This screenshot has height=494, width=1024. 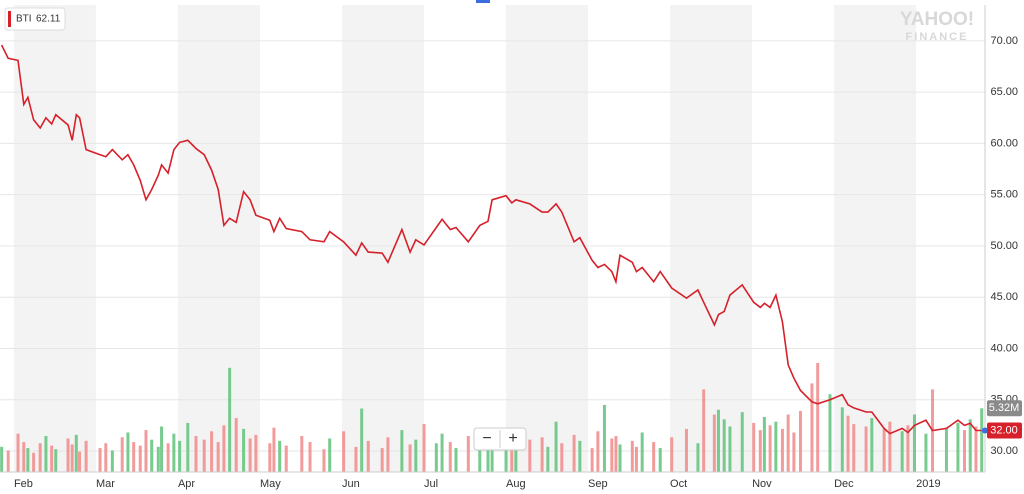 I want to click on y-tick-label: 70.00, so click(x=1004, y=41).